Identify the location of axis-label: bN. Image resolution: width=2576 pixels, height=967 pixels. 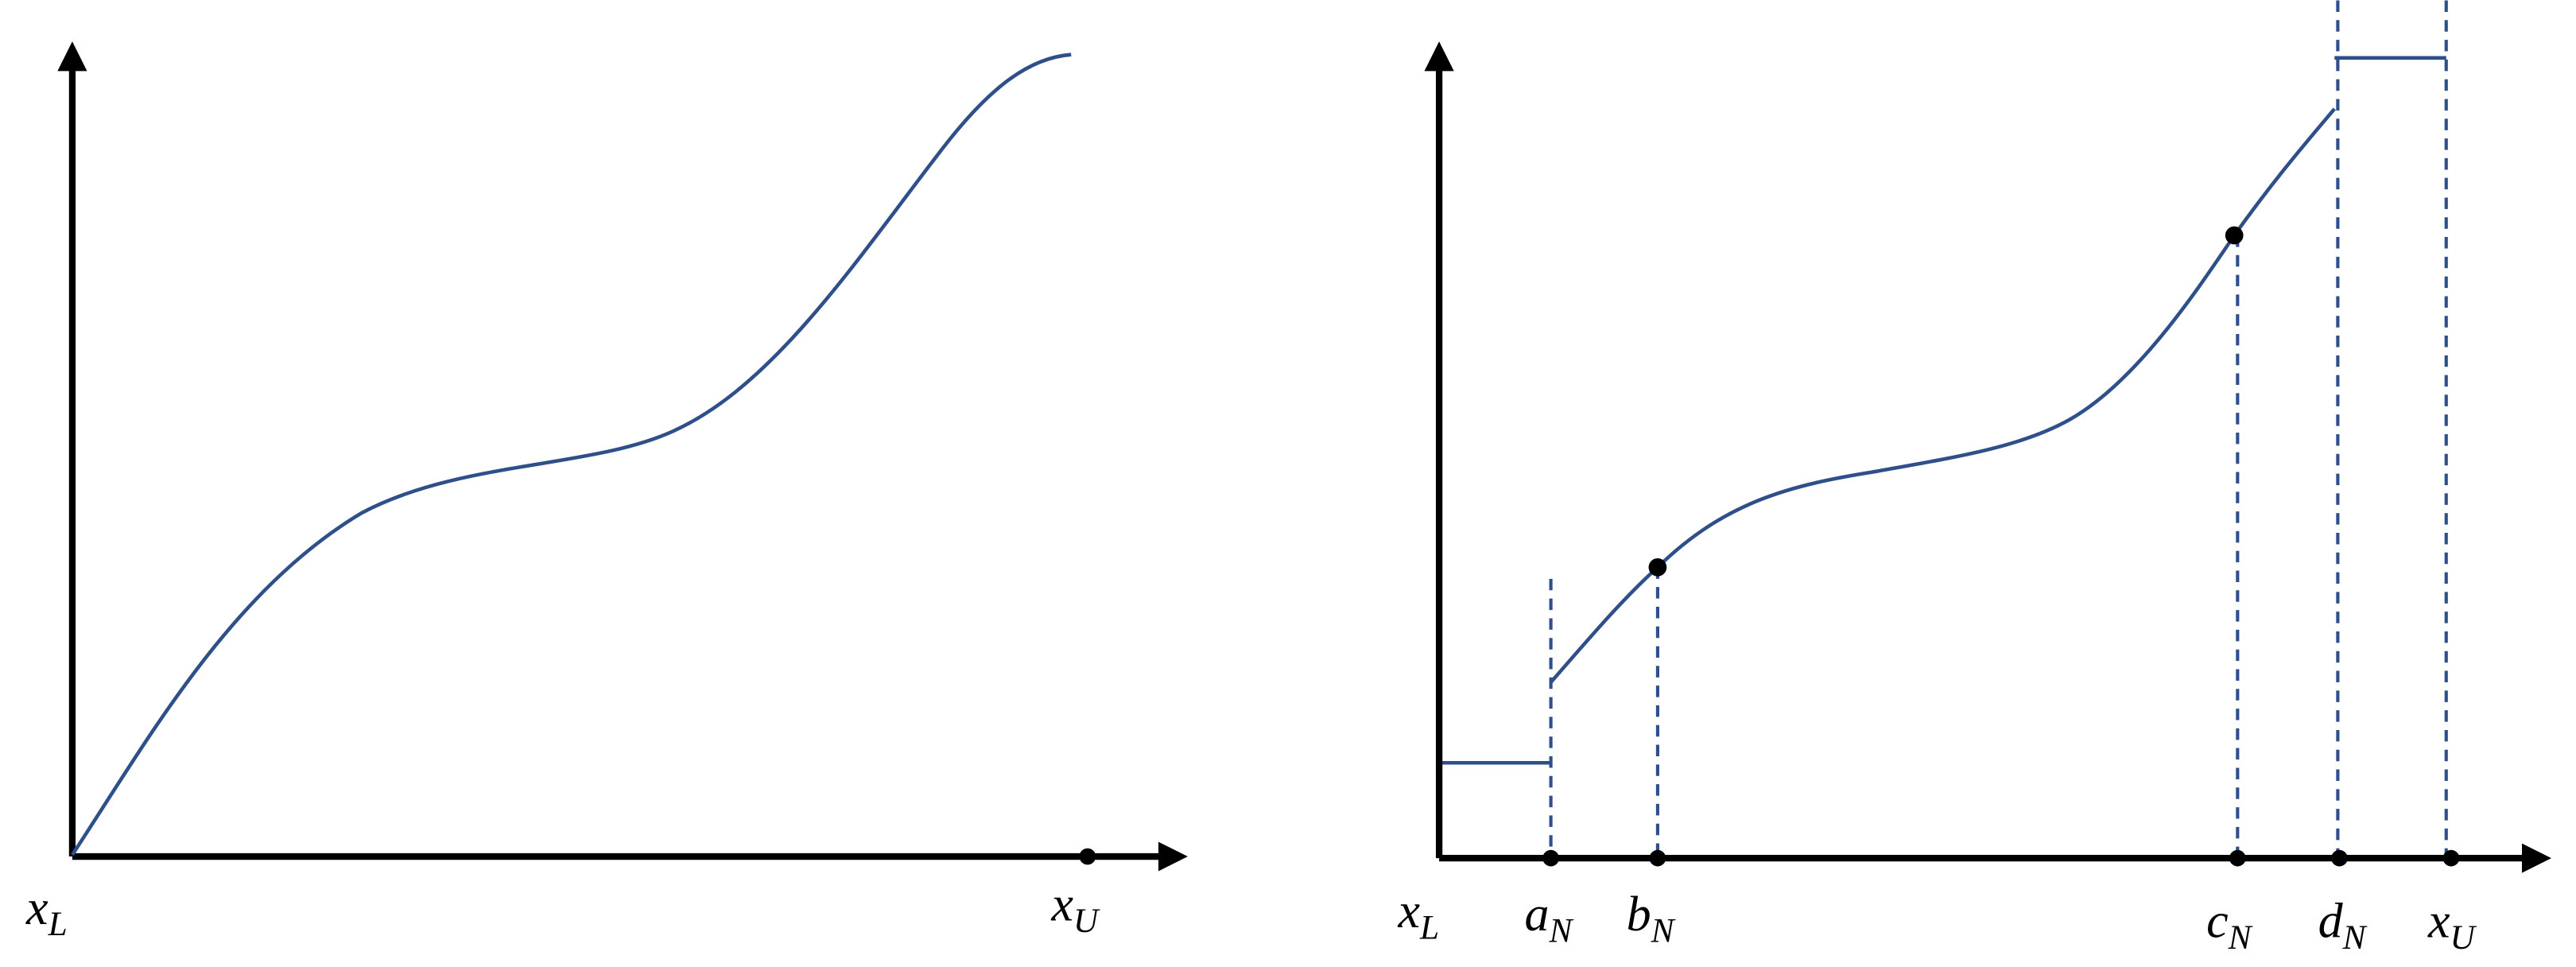
(1652, 918).